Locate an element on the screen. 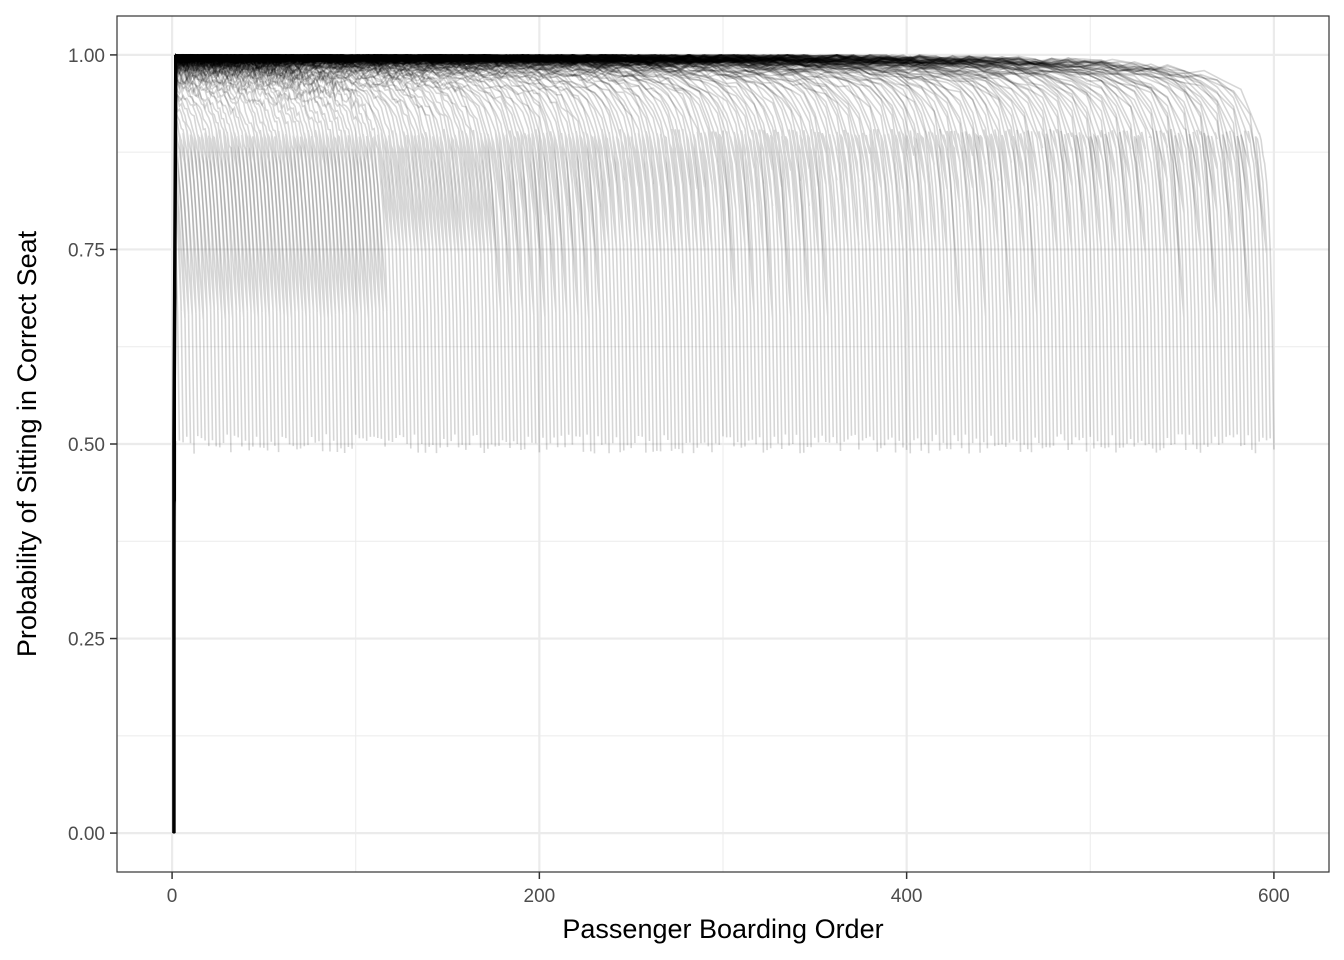  x-tick-label: 400 is located at coordinates (907, 896).